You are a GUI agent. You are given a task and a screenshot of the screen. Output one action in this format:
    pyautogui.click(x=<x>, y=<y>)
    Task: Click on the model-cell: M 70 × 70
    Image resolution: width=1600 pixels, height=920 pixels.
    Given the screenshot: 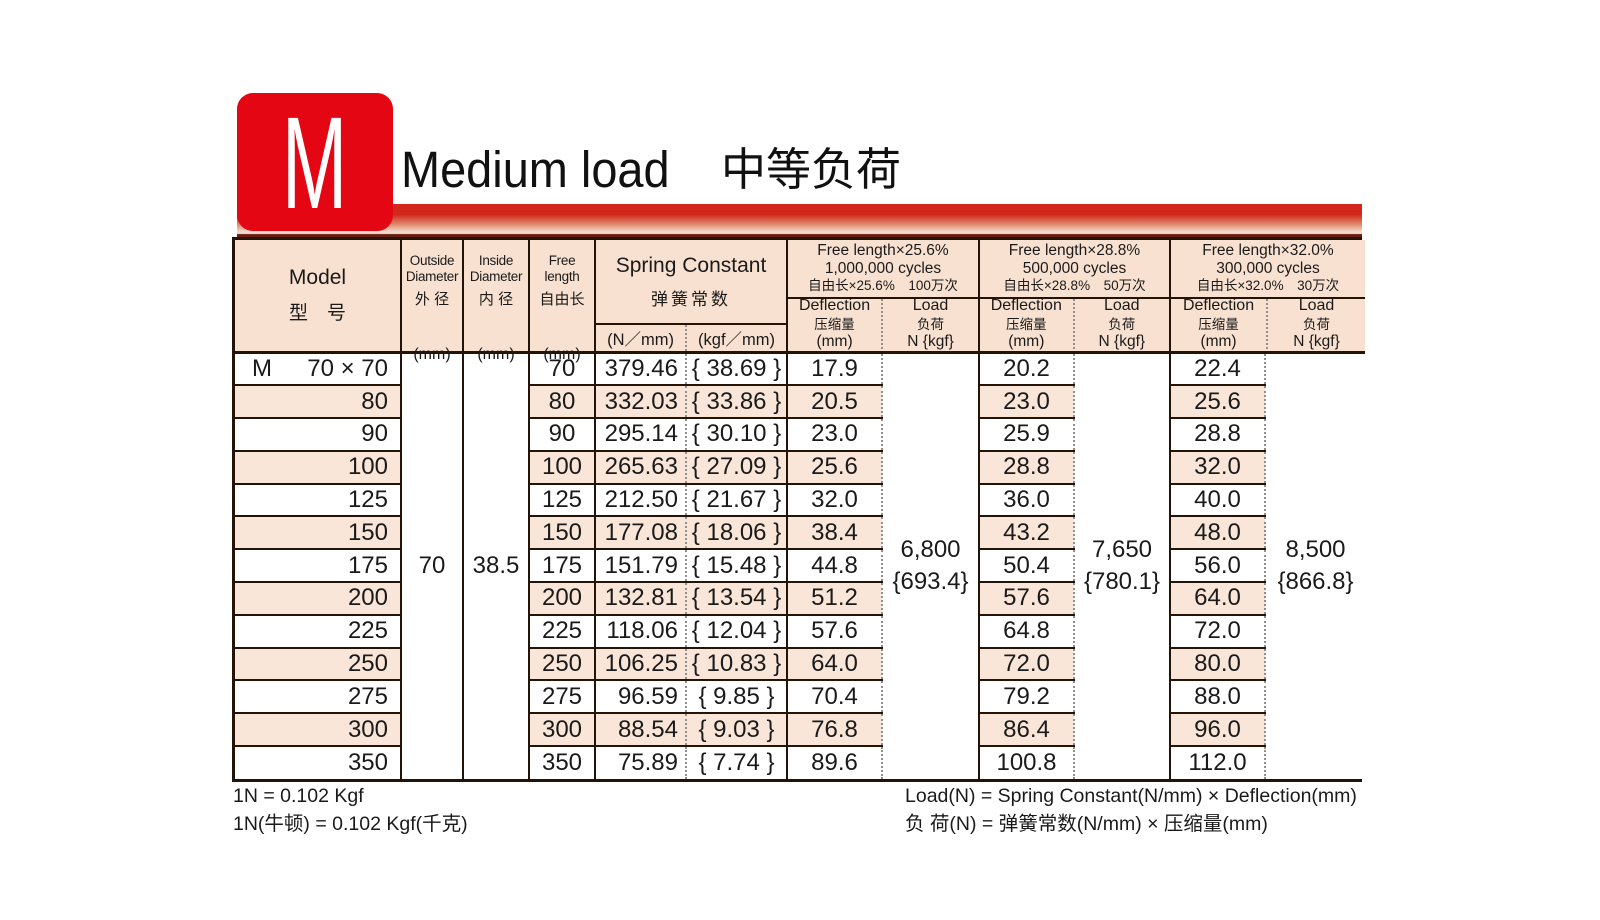 What is the action you would take?
    pyautogui.click(x=318, y=369)
    